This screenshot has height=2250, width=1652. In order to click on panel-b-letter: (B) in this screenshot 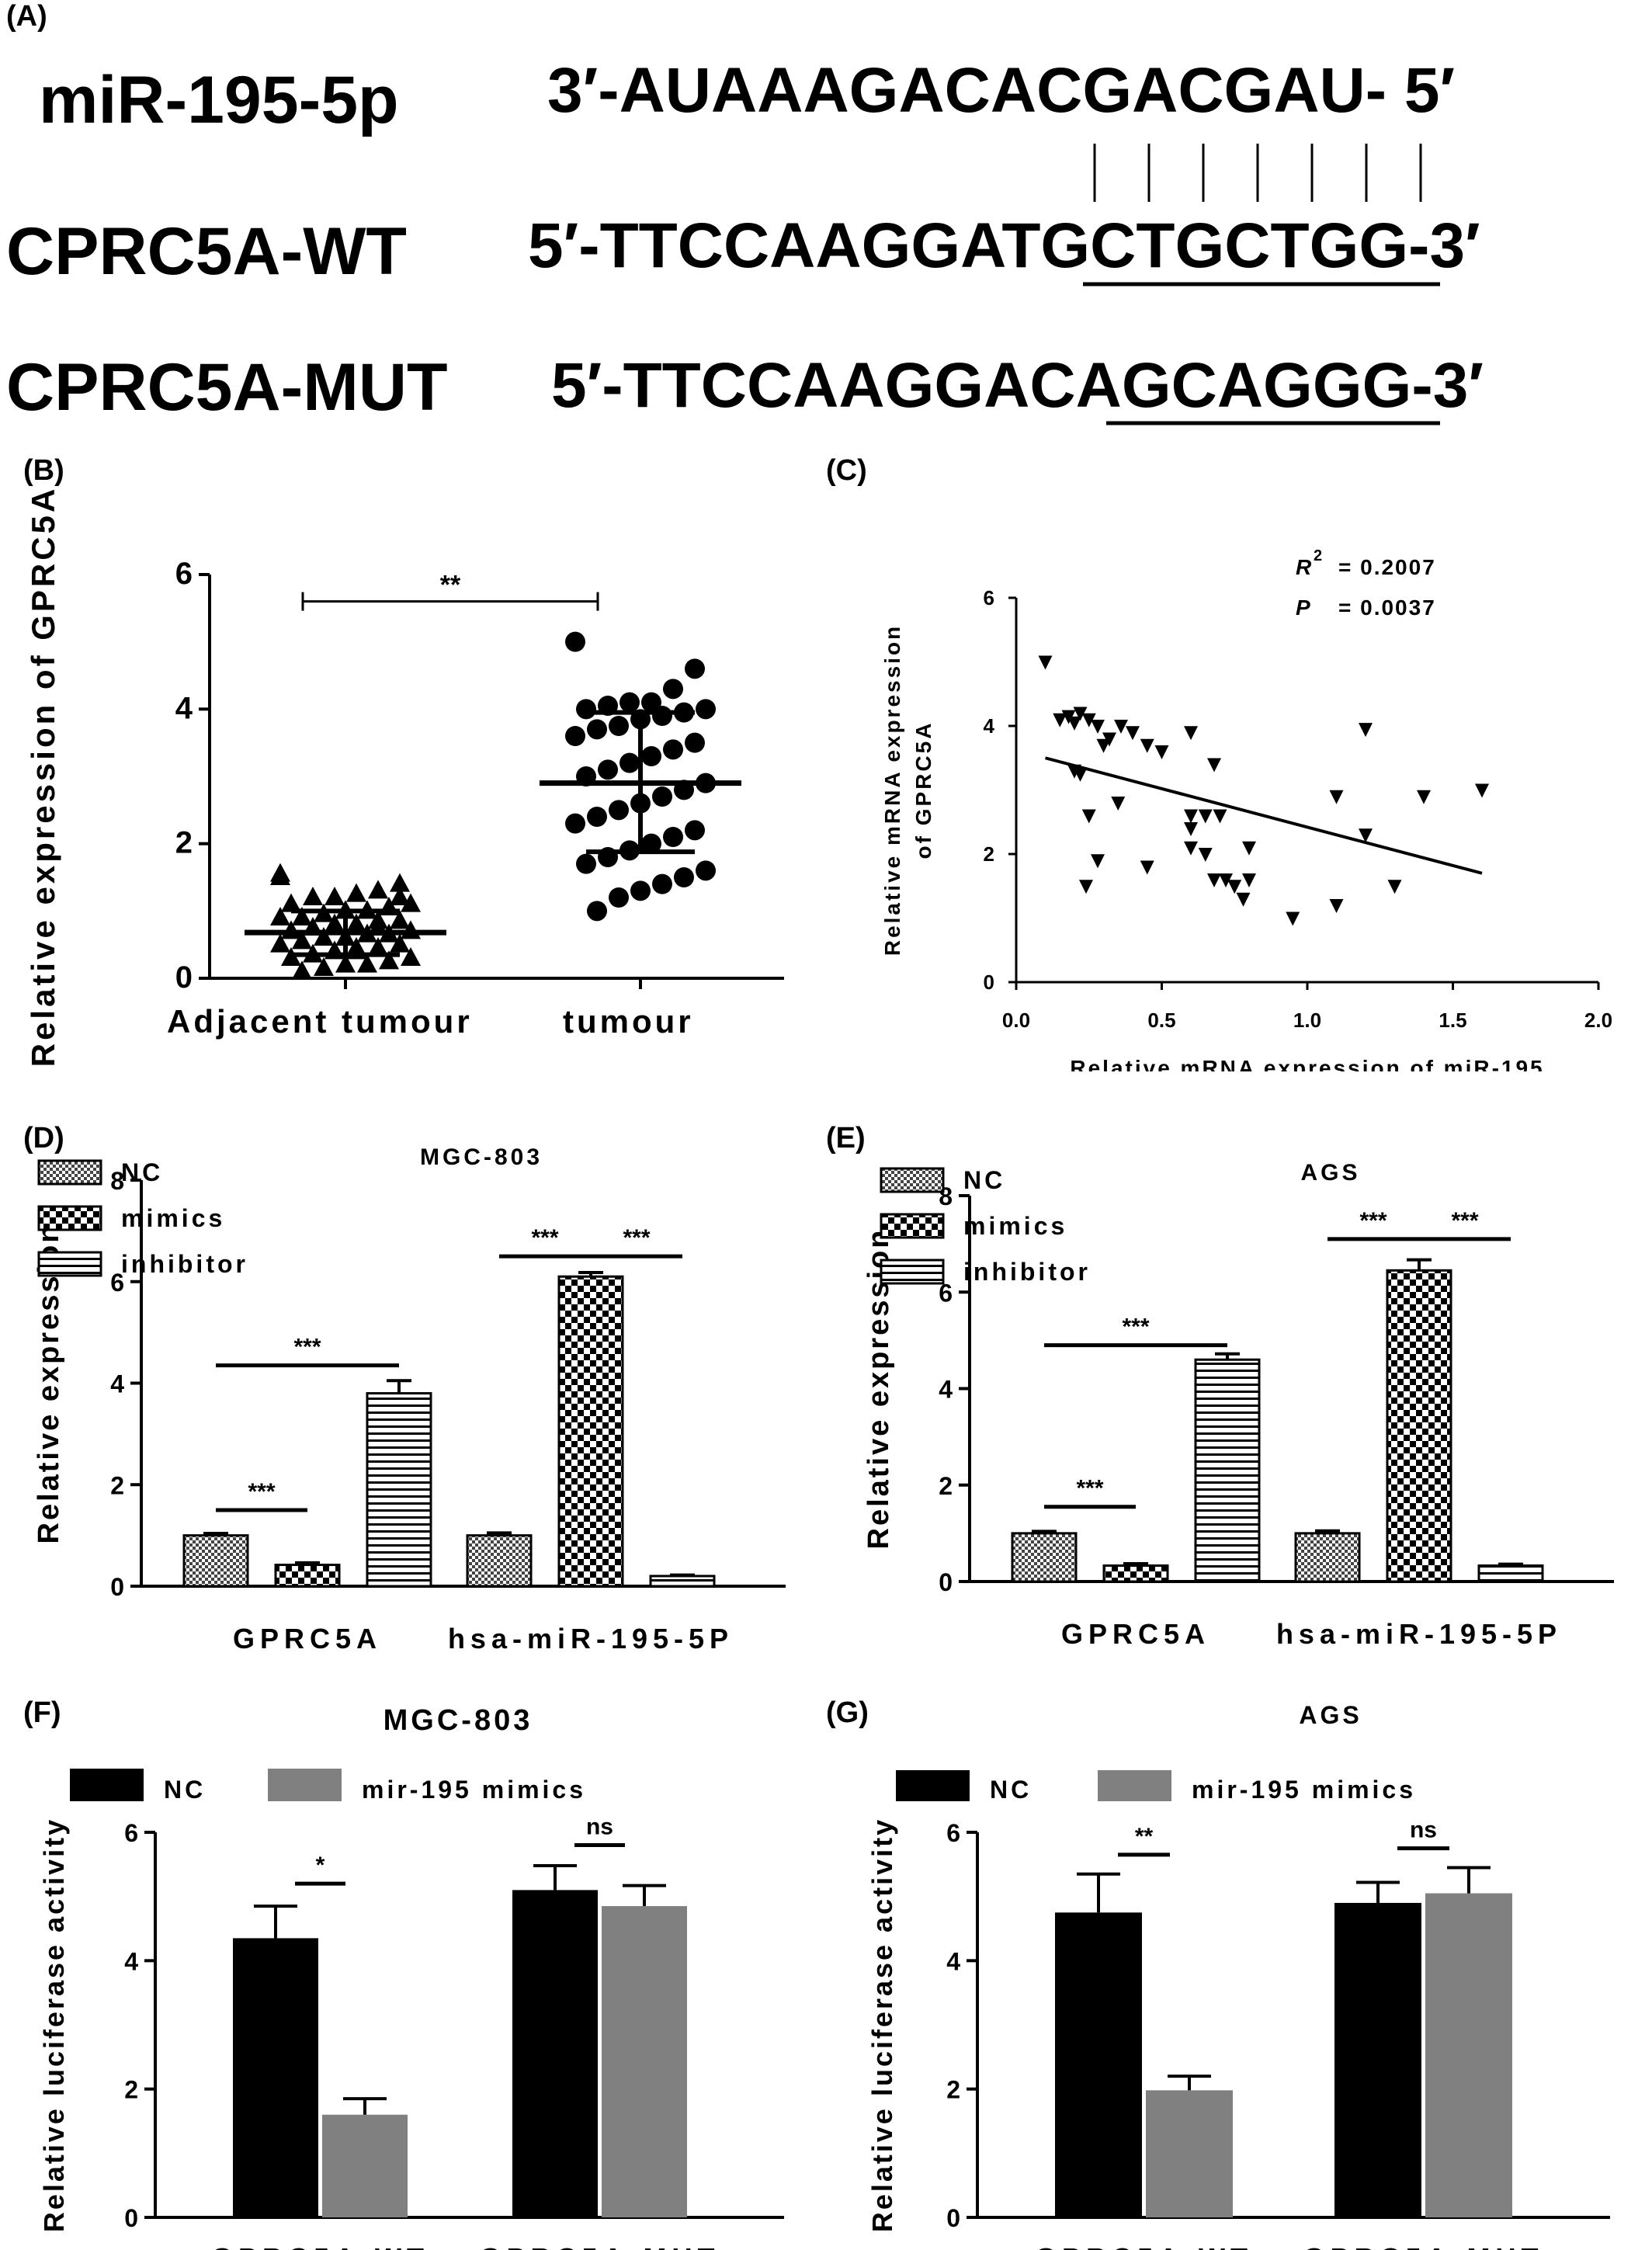, I will do `click(43, 470)`.